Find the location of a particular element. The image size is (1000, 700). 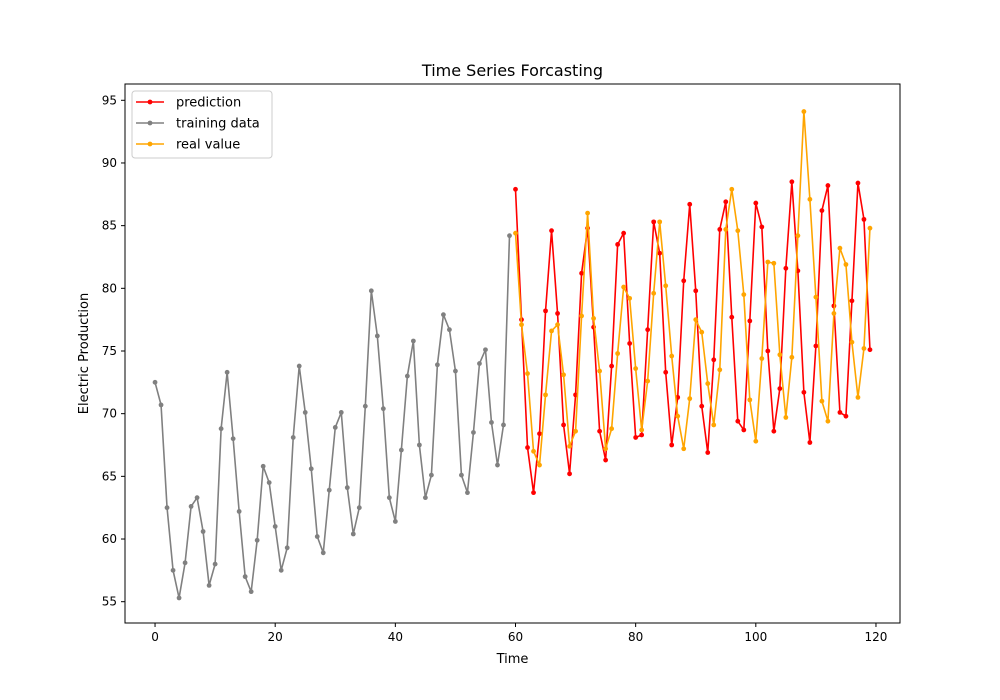

x-tick-label: 100 is located at coordinates (755, 637).